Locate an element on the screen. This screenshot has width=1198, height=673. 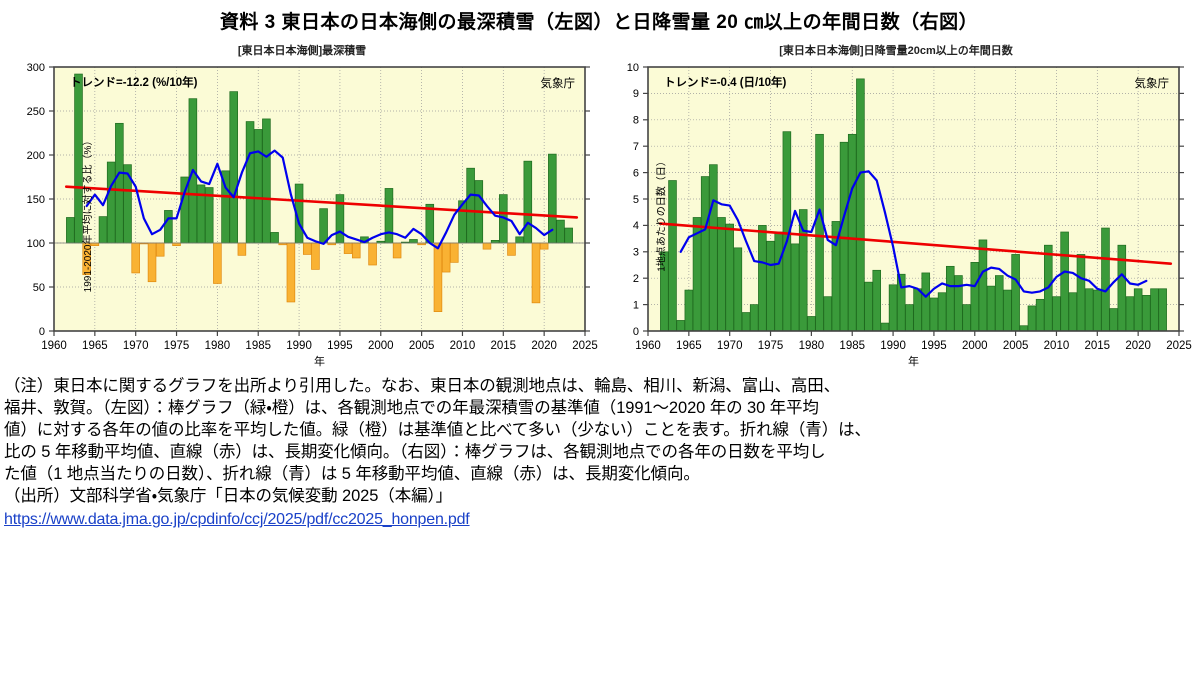
x-axis-tick-label: 1990 is located at coordinates (299, 346).